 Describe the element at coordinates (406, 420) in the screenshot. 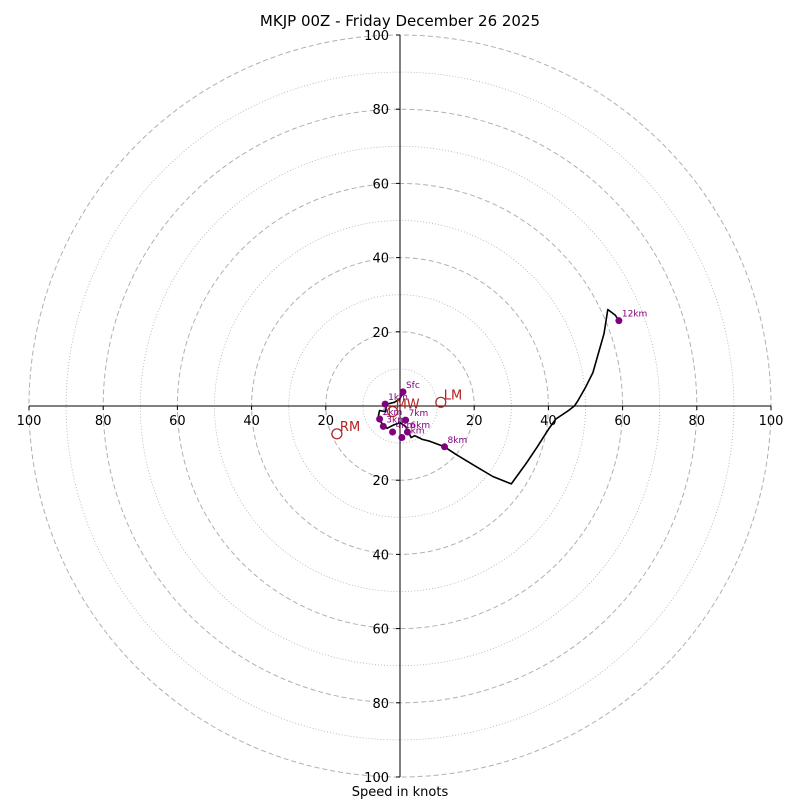

I see `height-marker-7km` at that location.